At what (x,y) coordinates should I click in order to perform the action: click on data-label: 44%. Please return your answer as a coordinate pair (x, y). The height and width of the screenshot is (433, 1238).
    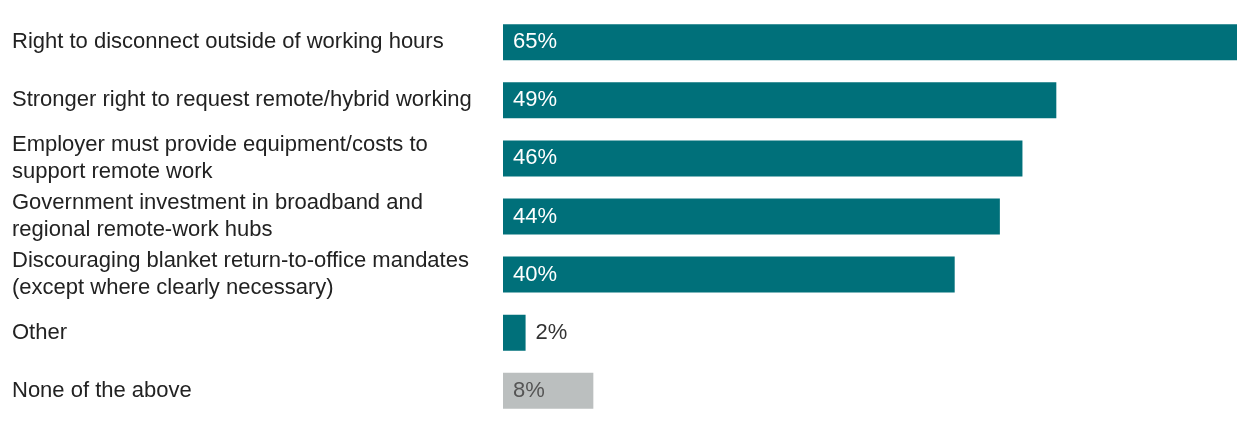
    Looking at the image, I should click on (535, 215).